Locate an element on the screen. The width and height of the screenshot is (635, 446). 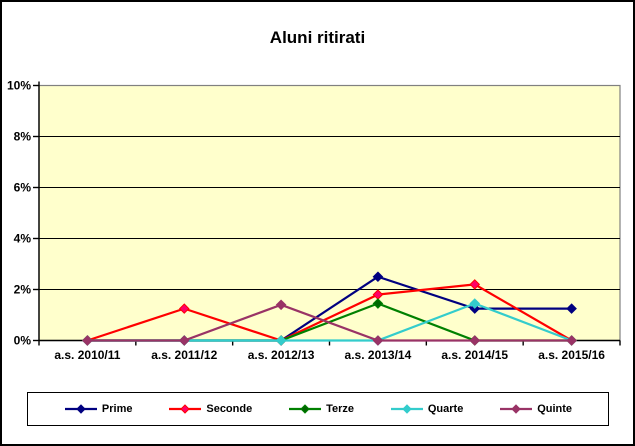
y-axis-label: 8% is located at coordinates (23, 137).